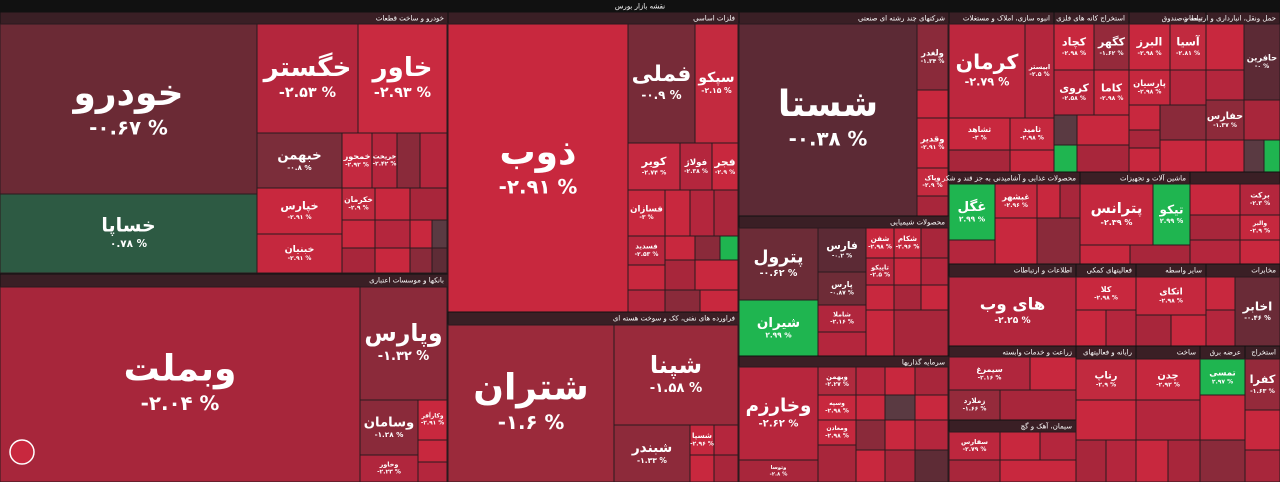 The image size is (1280, 482). I want to click on tile-symbol: خکرمان, so click(358, 199).